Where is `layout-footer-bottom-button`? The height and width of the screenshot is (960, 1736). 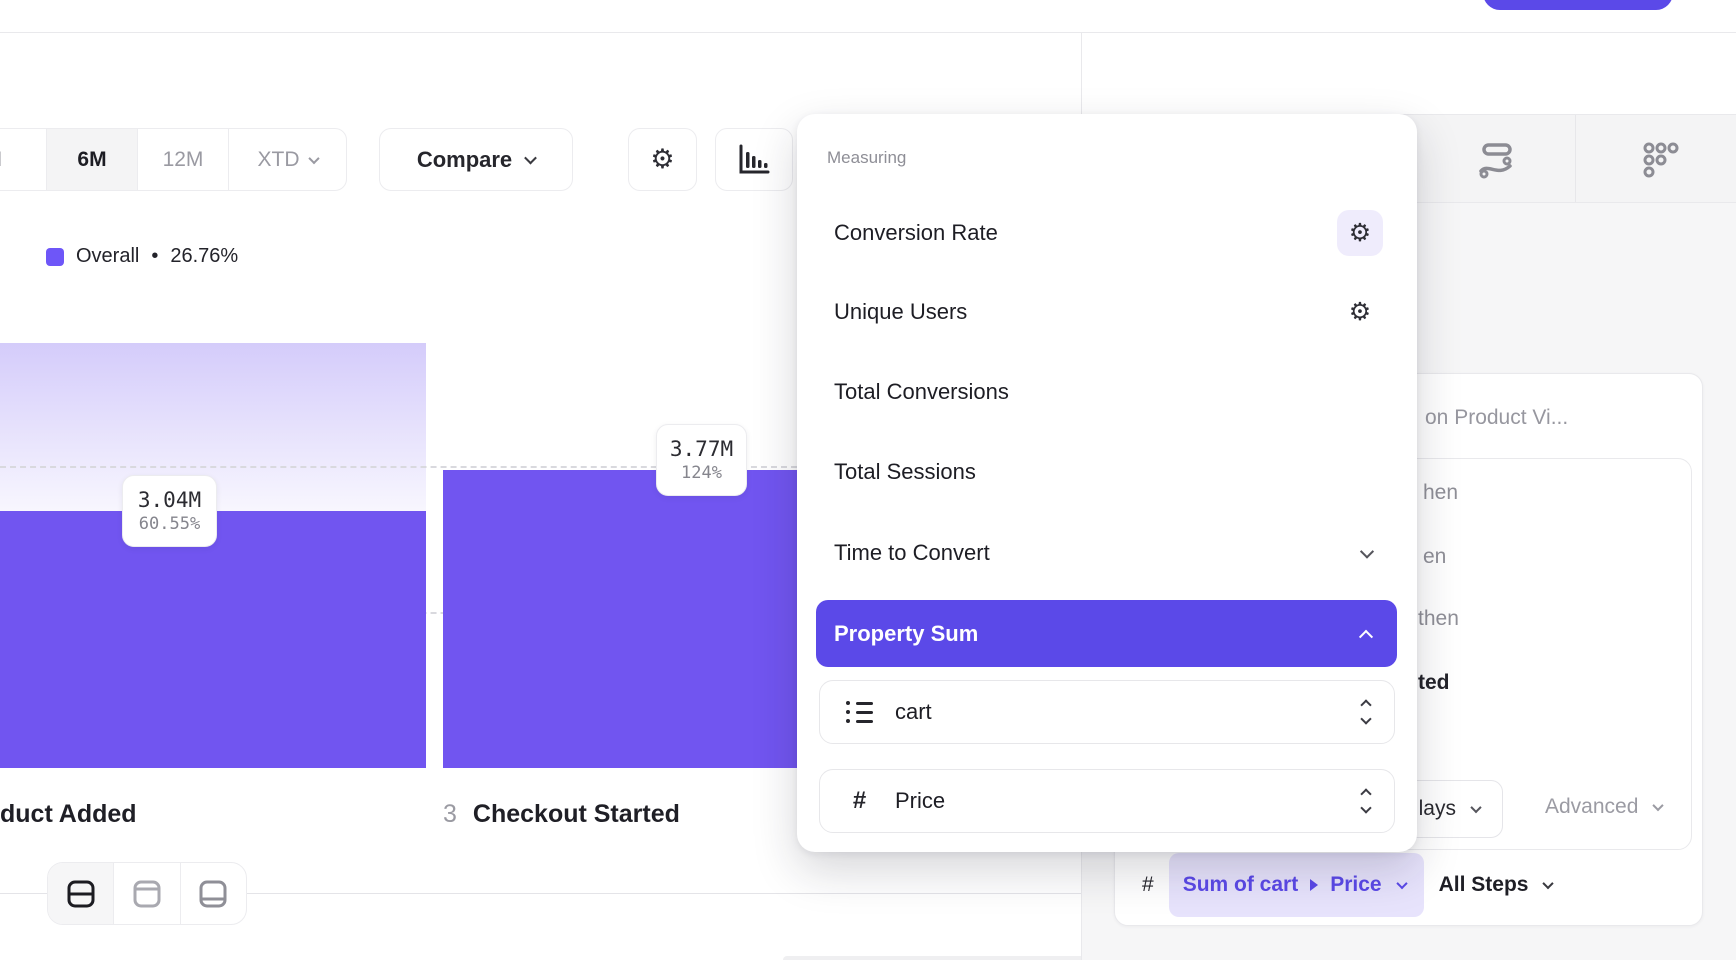 layout-footer-bottom-button is located at coordinates (213, 893).